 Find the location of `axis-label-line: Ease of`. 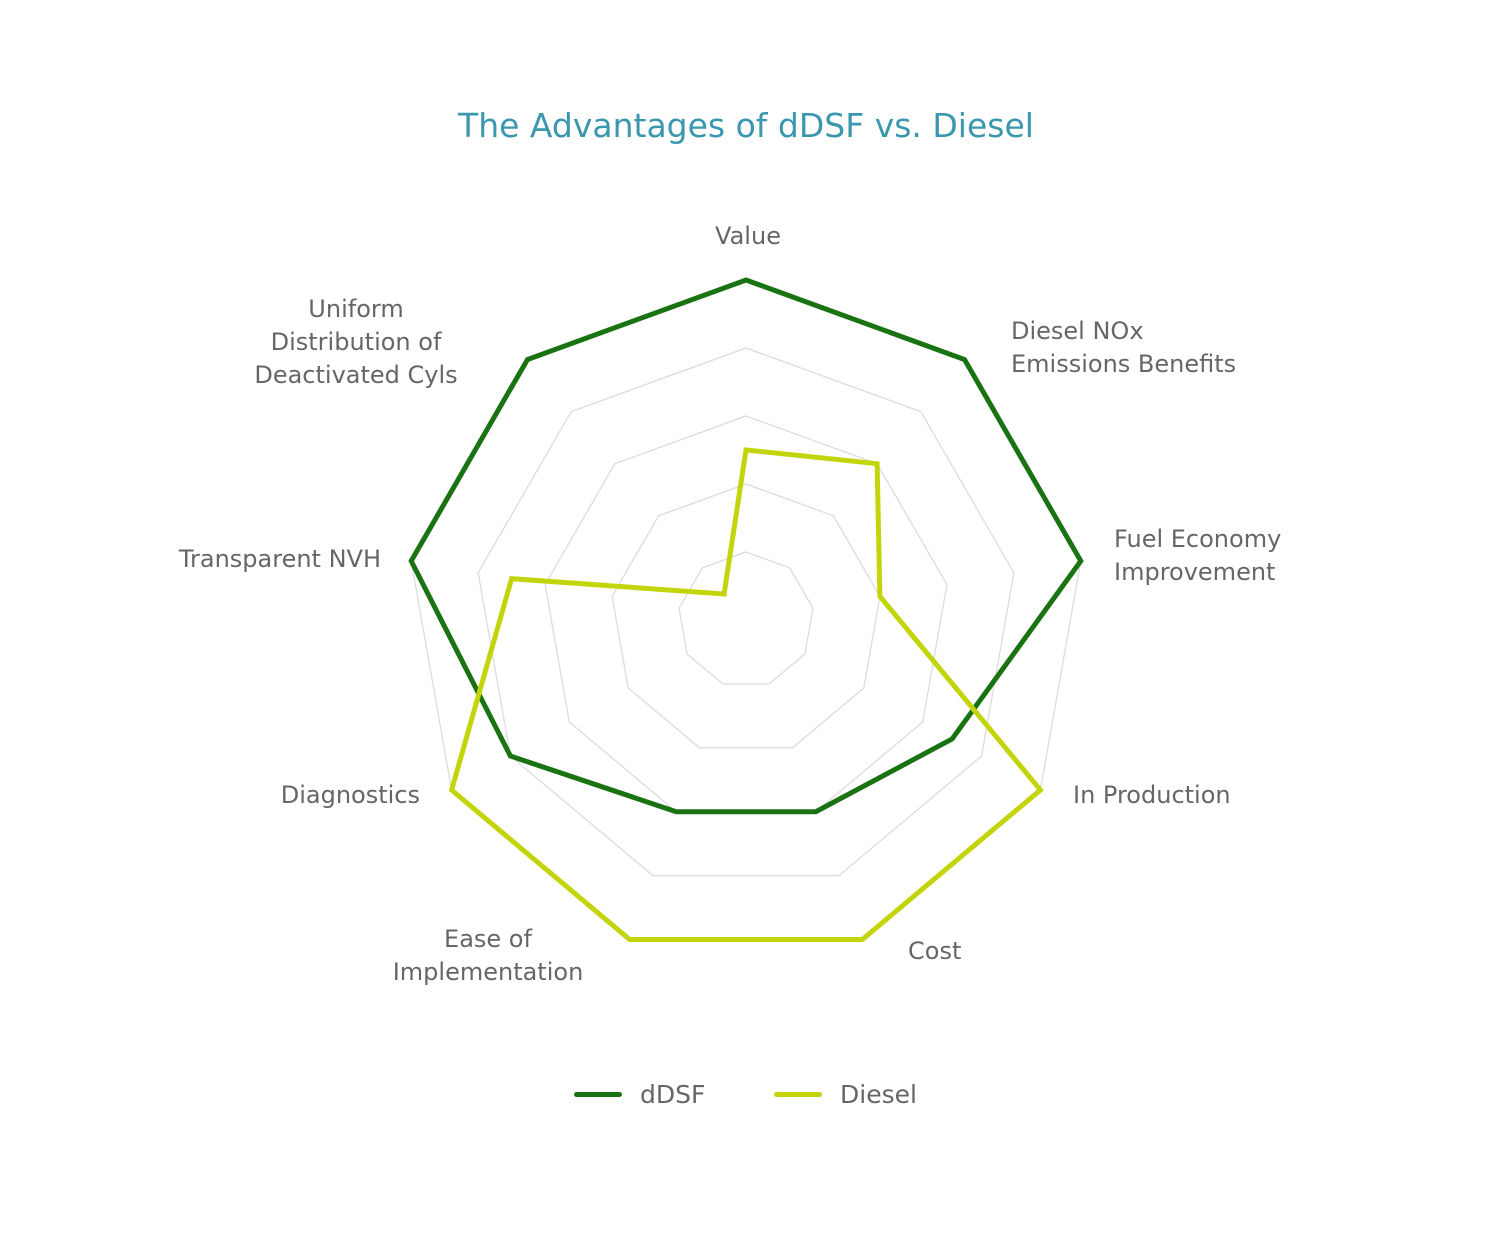

axis-label-line: Ease of is located at coordinates (488, 939).